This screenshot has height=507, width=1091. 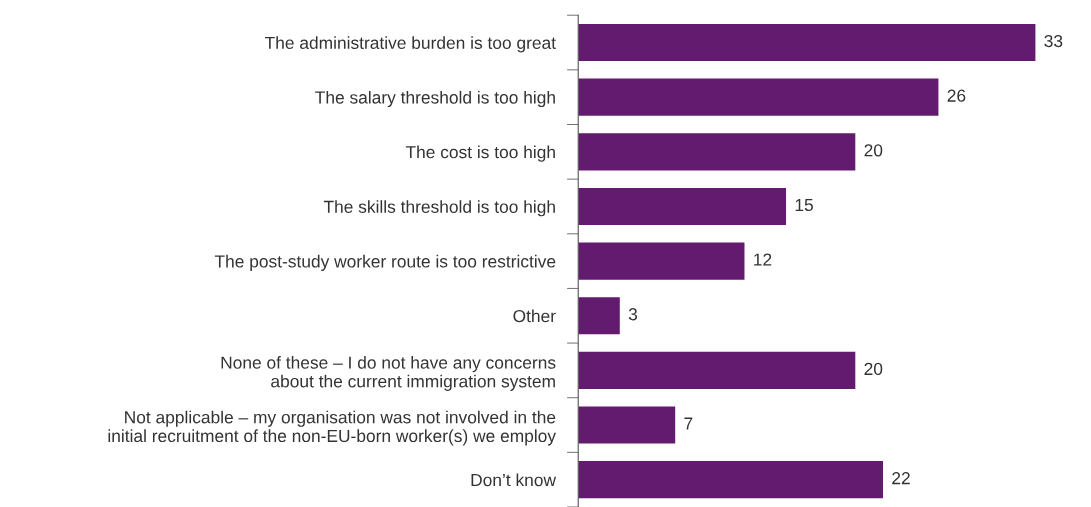 What do you see at coordinates (688, 423) in the screenshot?
I see `data-label: 7` at bounding box center [688, 423].